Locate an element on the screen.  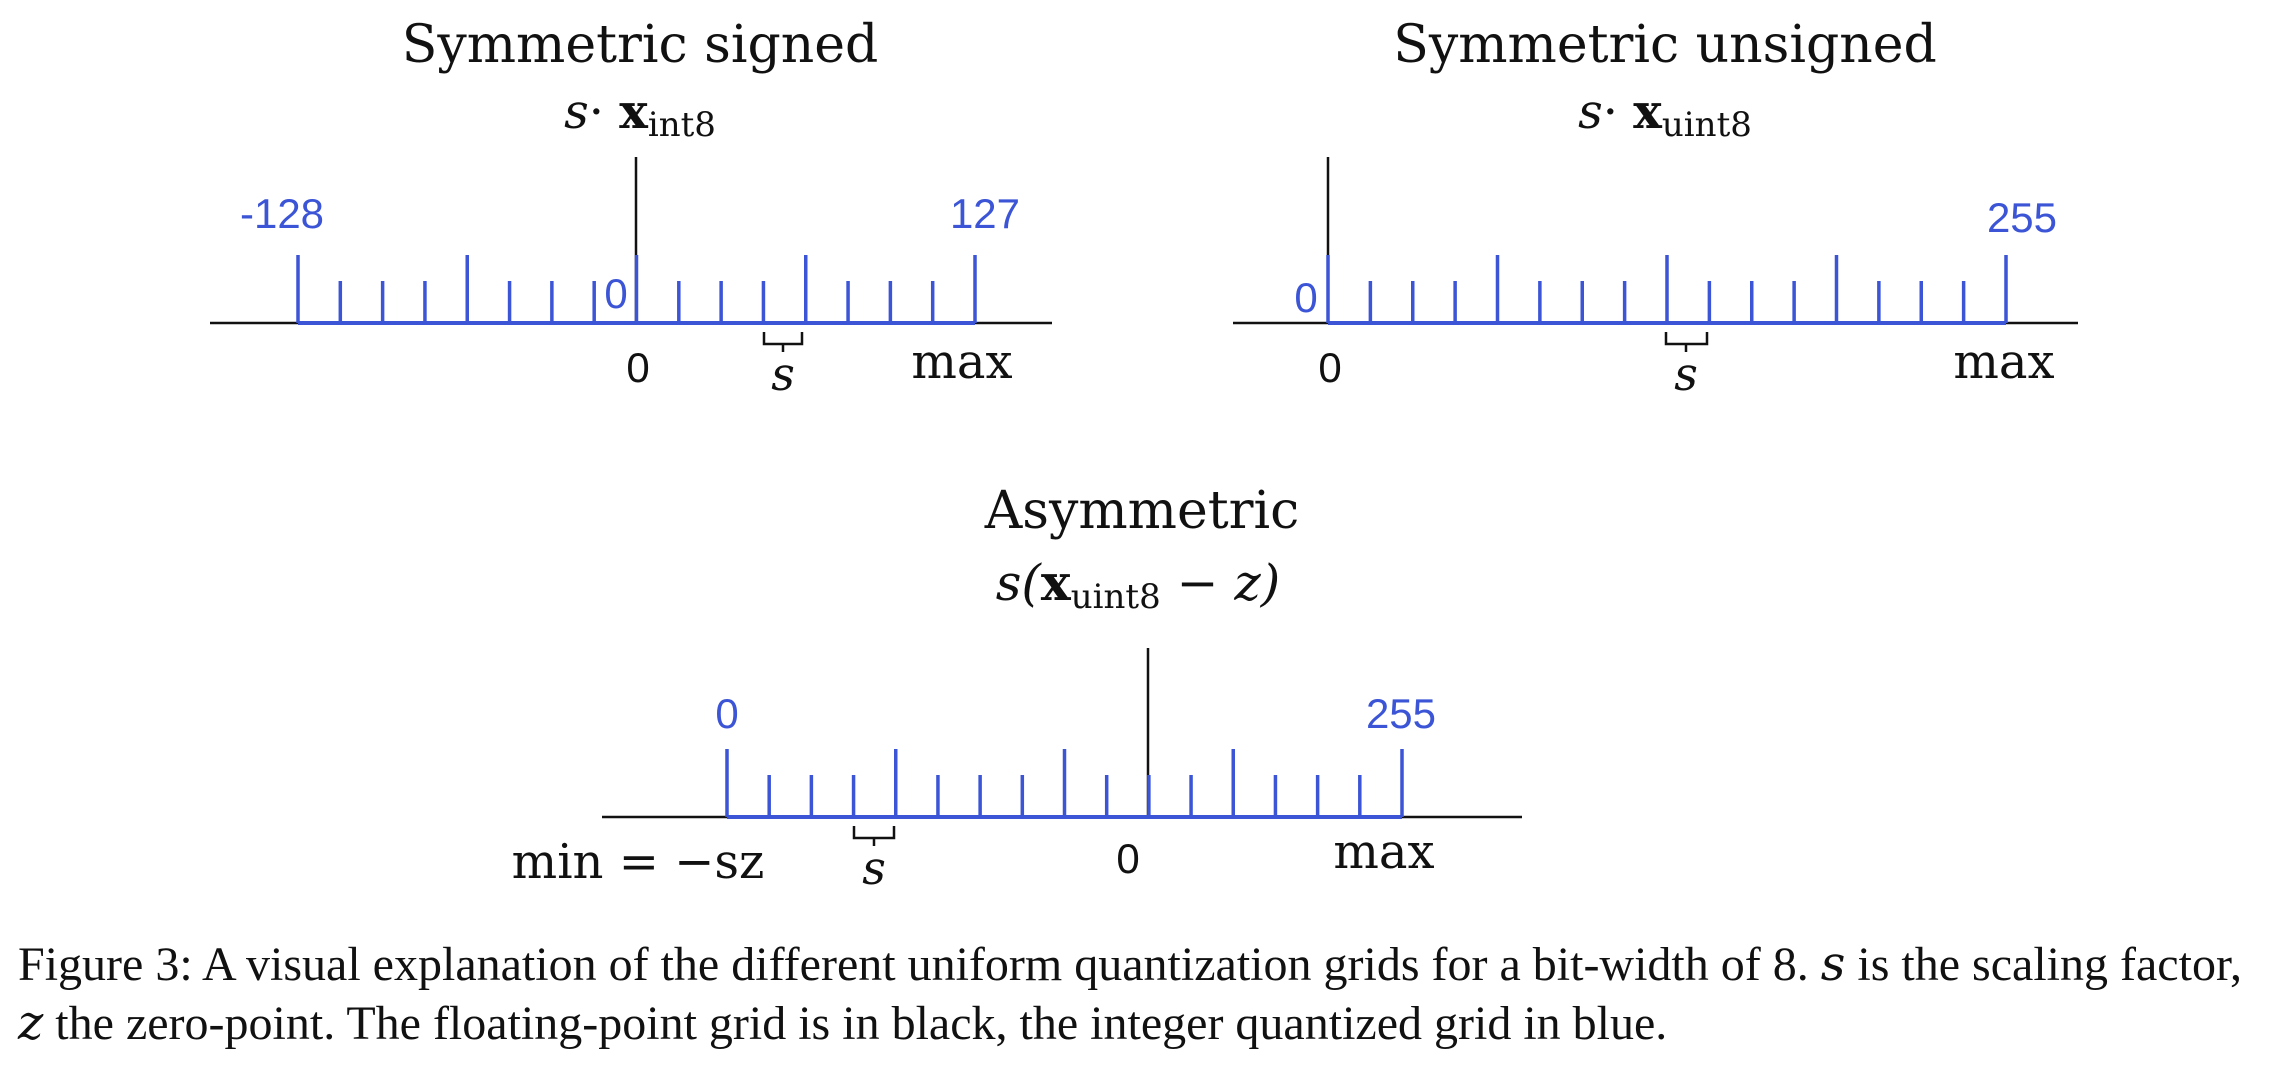
formula: s(xuint8 − z) is located at coordinates (1138, 585).